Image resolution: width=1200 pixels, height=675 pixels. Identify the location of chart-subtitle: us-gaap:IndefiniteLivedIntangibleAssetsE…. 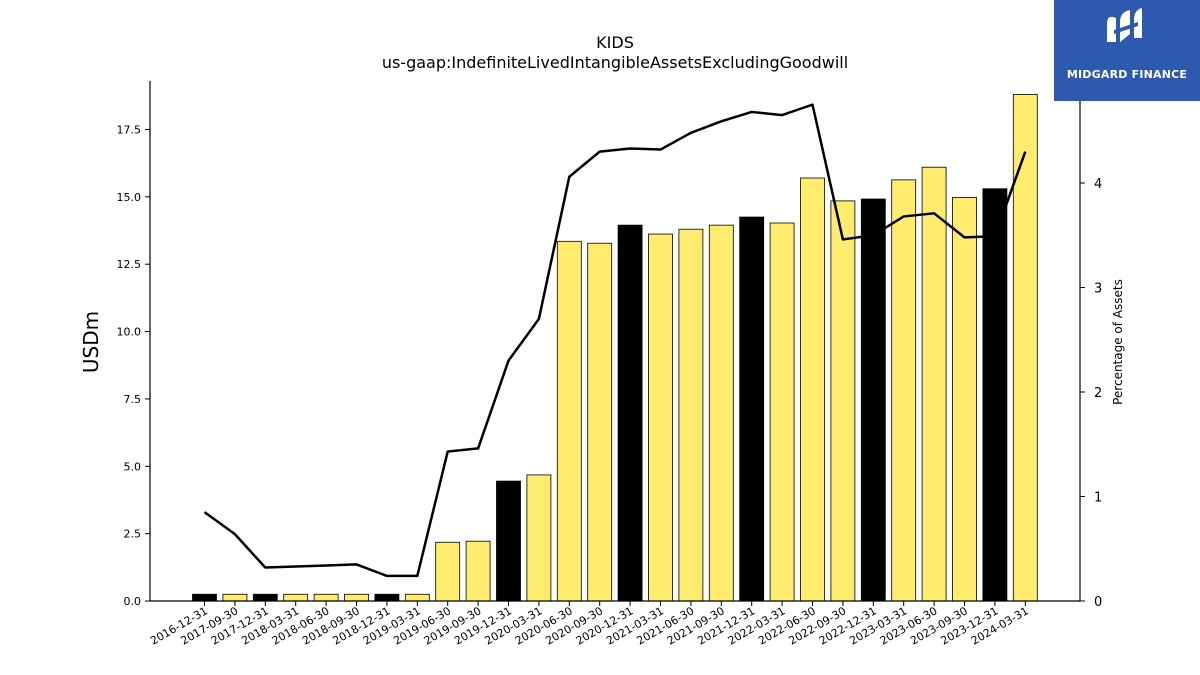
(615, 62).